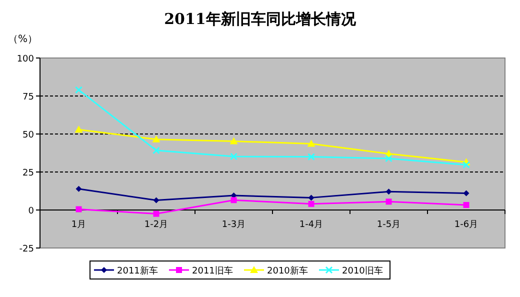 Image resolution: width=520 pixels, height=297 pixels. What do you see at coordinates (388, 225) in the screenshot?
I see `x-tick-label: 1-5月` at bounding box center [388, 225].